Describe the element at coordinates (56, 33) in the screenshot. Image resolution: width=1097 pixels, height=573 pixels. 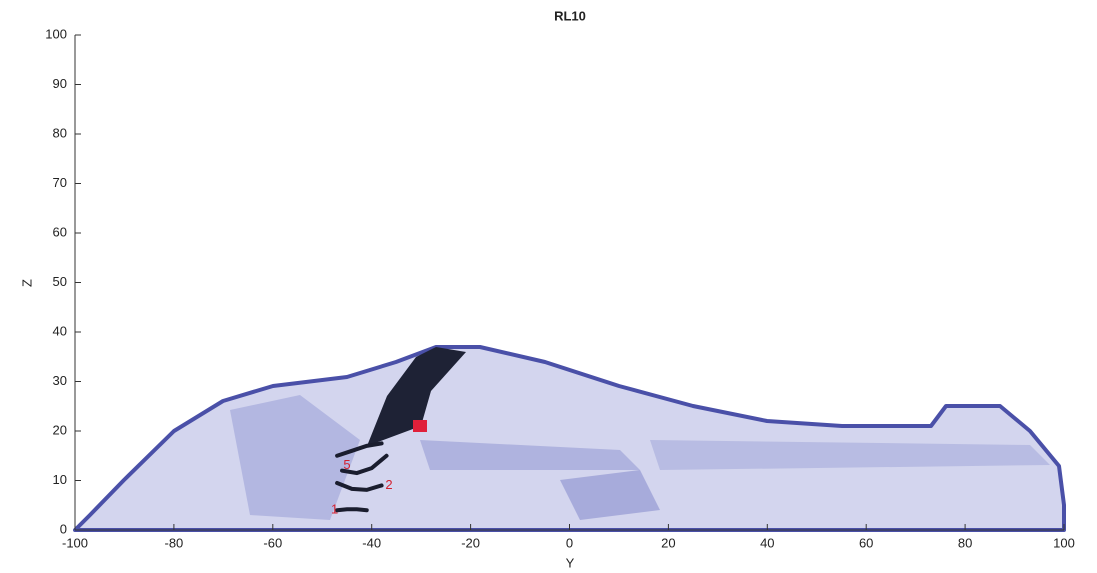
I see `y-tick-label: 100` at that location.